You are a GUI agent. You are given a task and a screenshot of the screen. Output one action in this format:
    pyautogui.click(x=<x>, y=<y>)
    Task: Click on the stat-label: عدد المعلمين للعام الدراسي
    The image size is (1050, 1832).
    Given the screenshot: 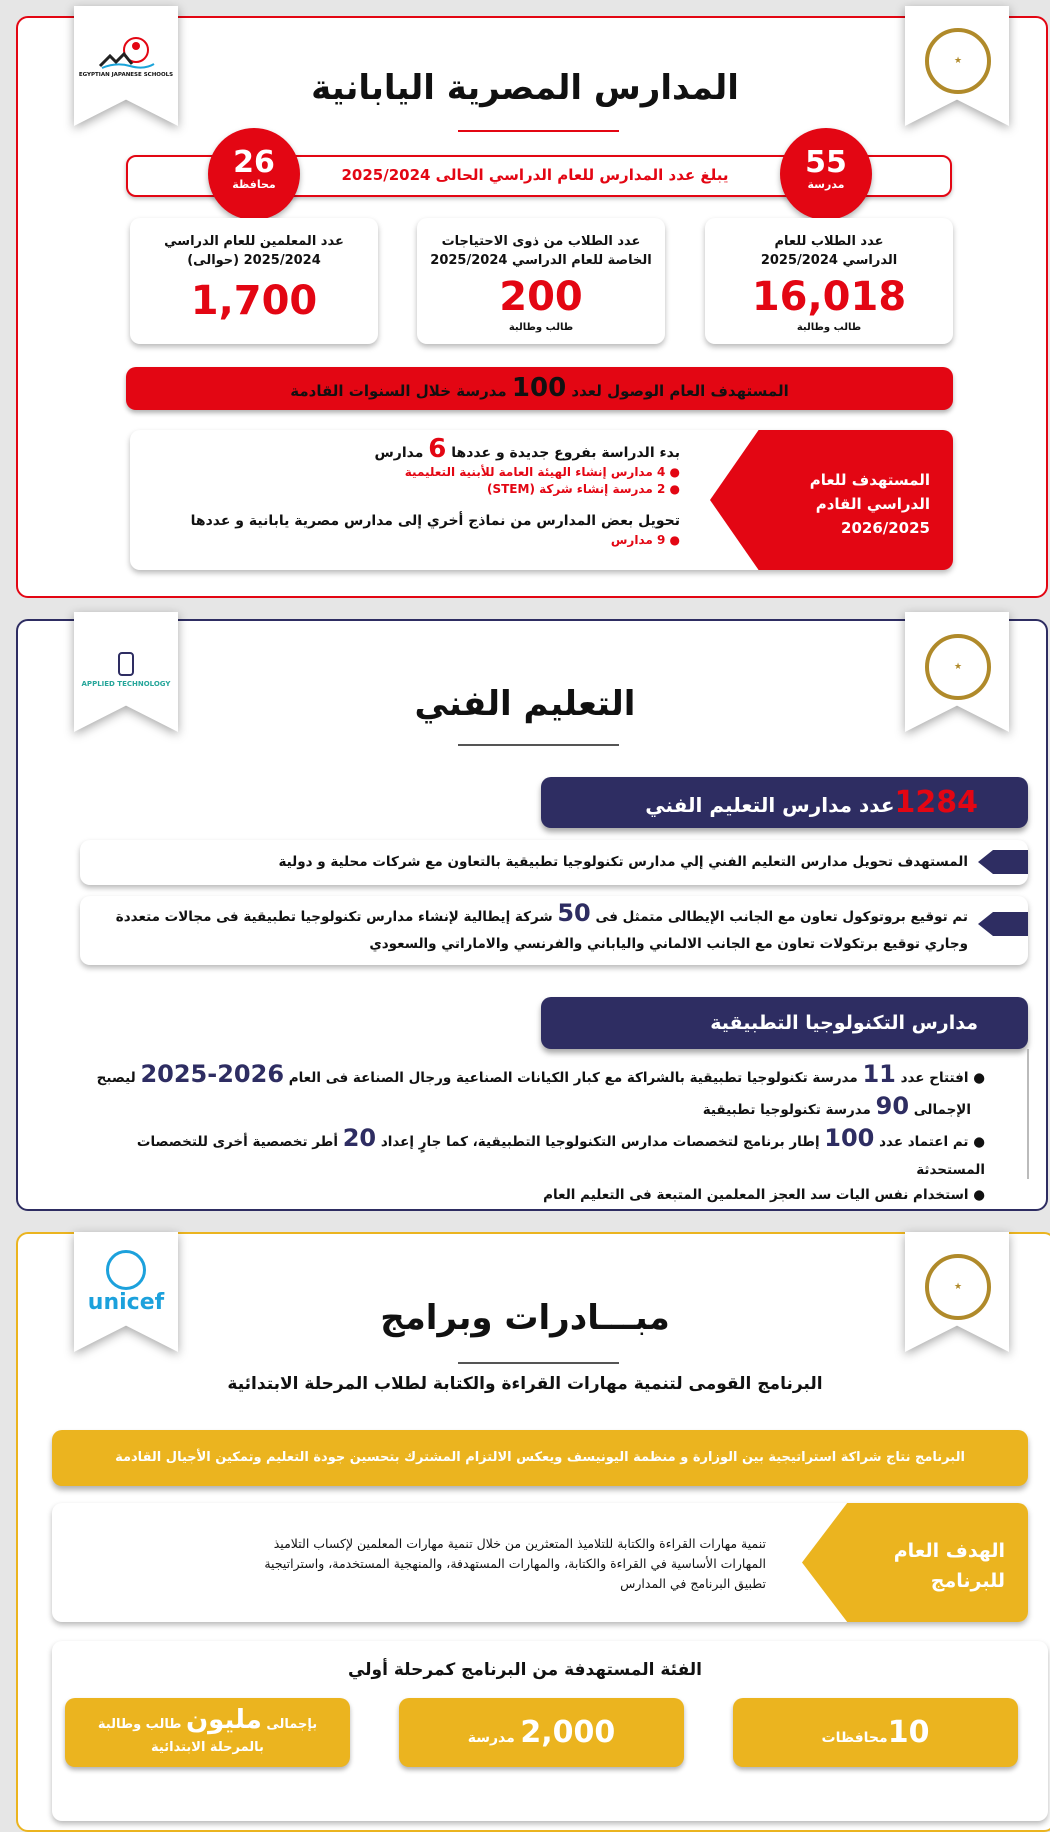 What is the action you would take?
    pyautogui.click(x=254, y=241)
    